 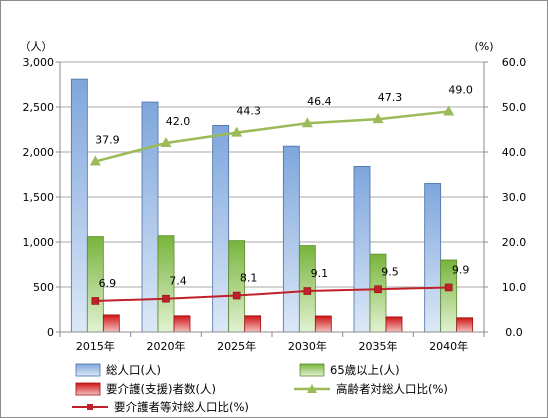 What do you see at coordinates (319, 101) in the screenshot?
I see `elderly-ratio-data-label: 46.4` at bounding box center [319, 101].